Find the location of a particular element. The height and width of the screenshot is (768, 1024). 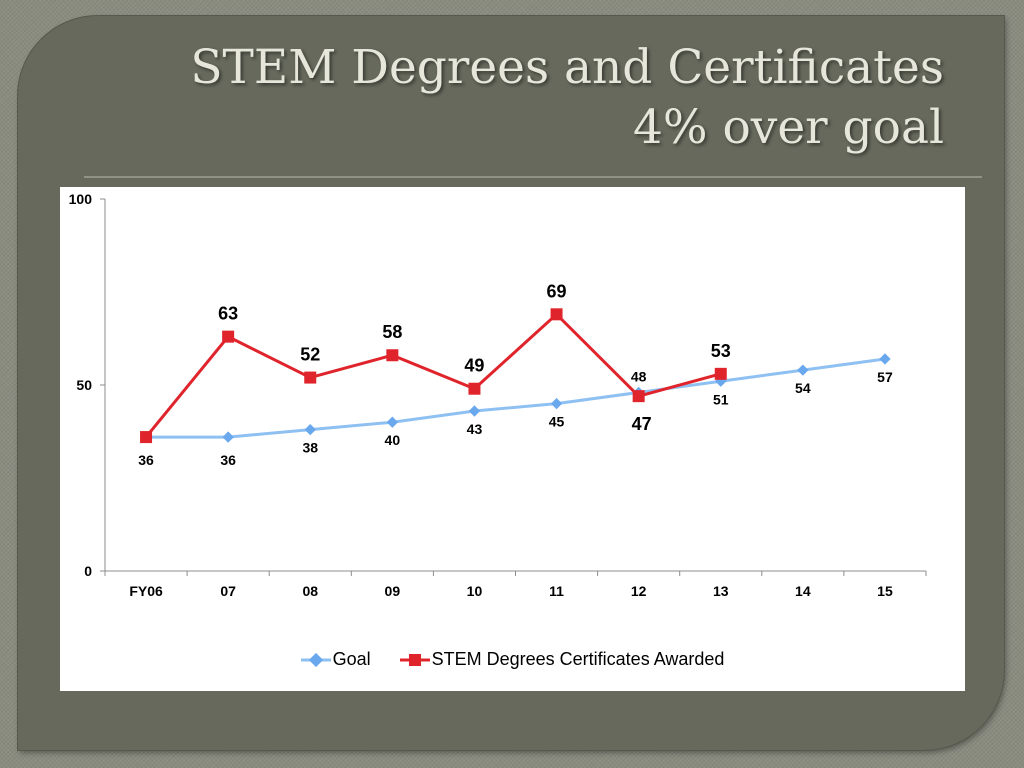

goal-data-label: 40 is located at coordinates (393, 440).